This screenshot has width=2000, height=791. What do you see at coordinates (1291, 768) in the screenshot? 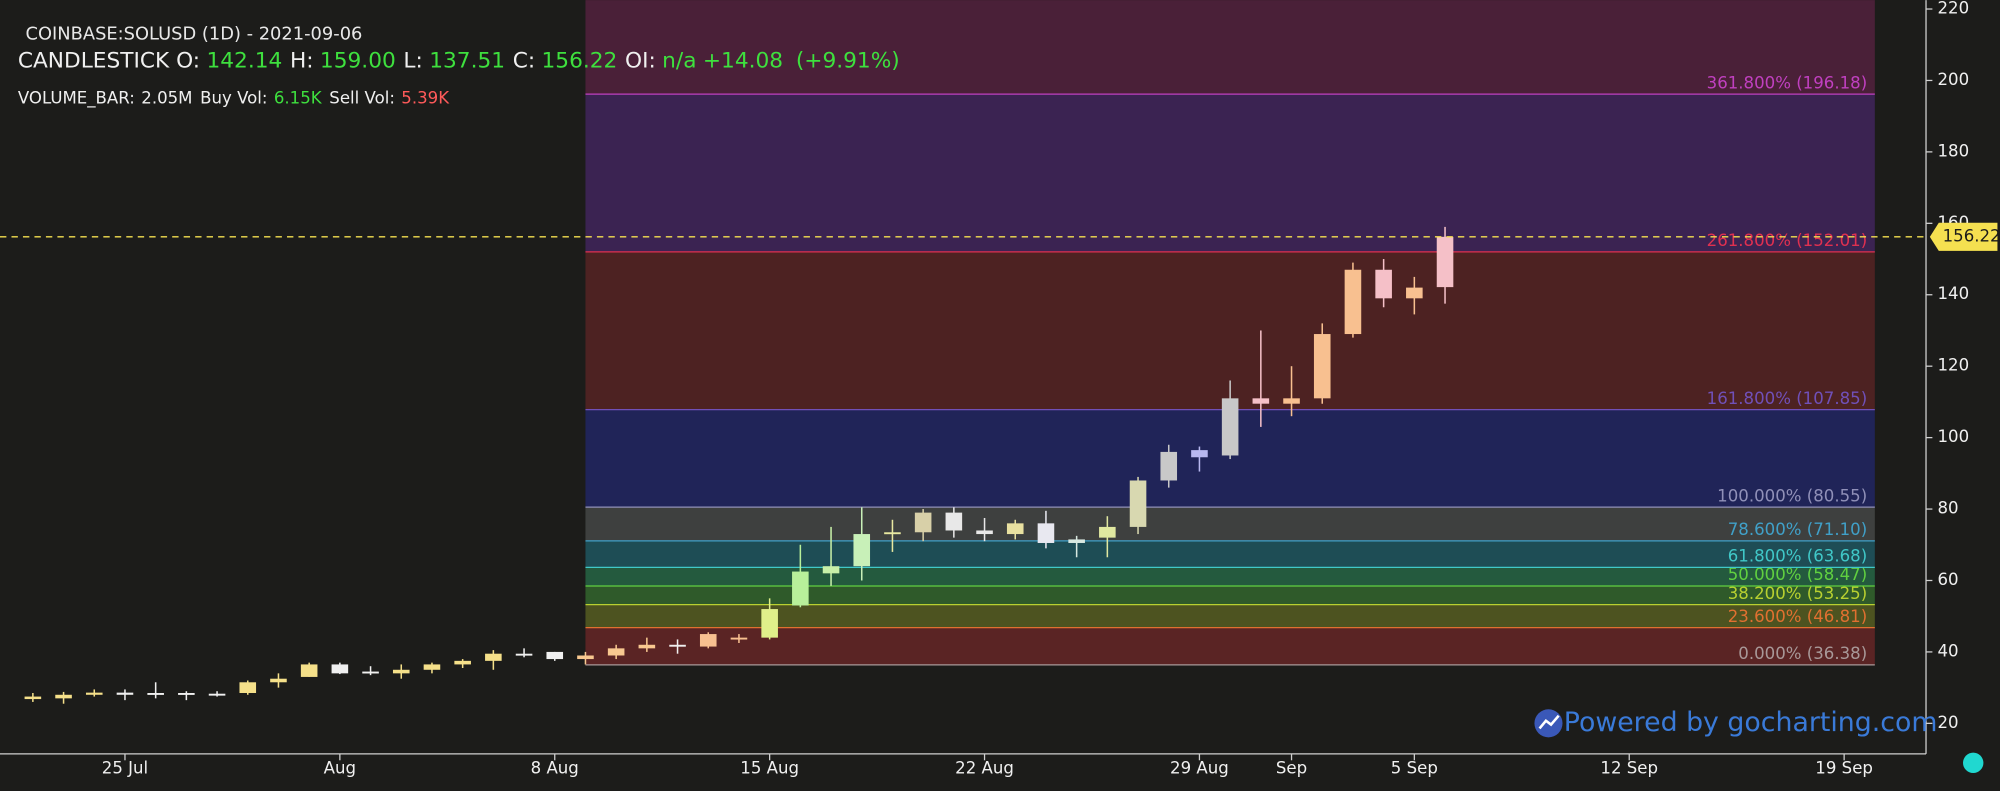
I see `x-tick-label: Sep` at bounding box center [1291, 768].